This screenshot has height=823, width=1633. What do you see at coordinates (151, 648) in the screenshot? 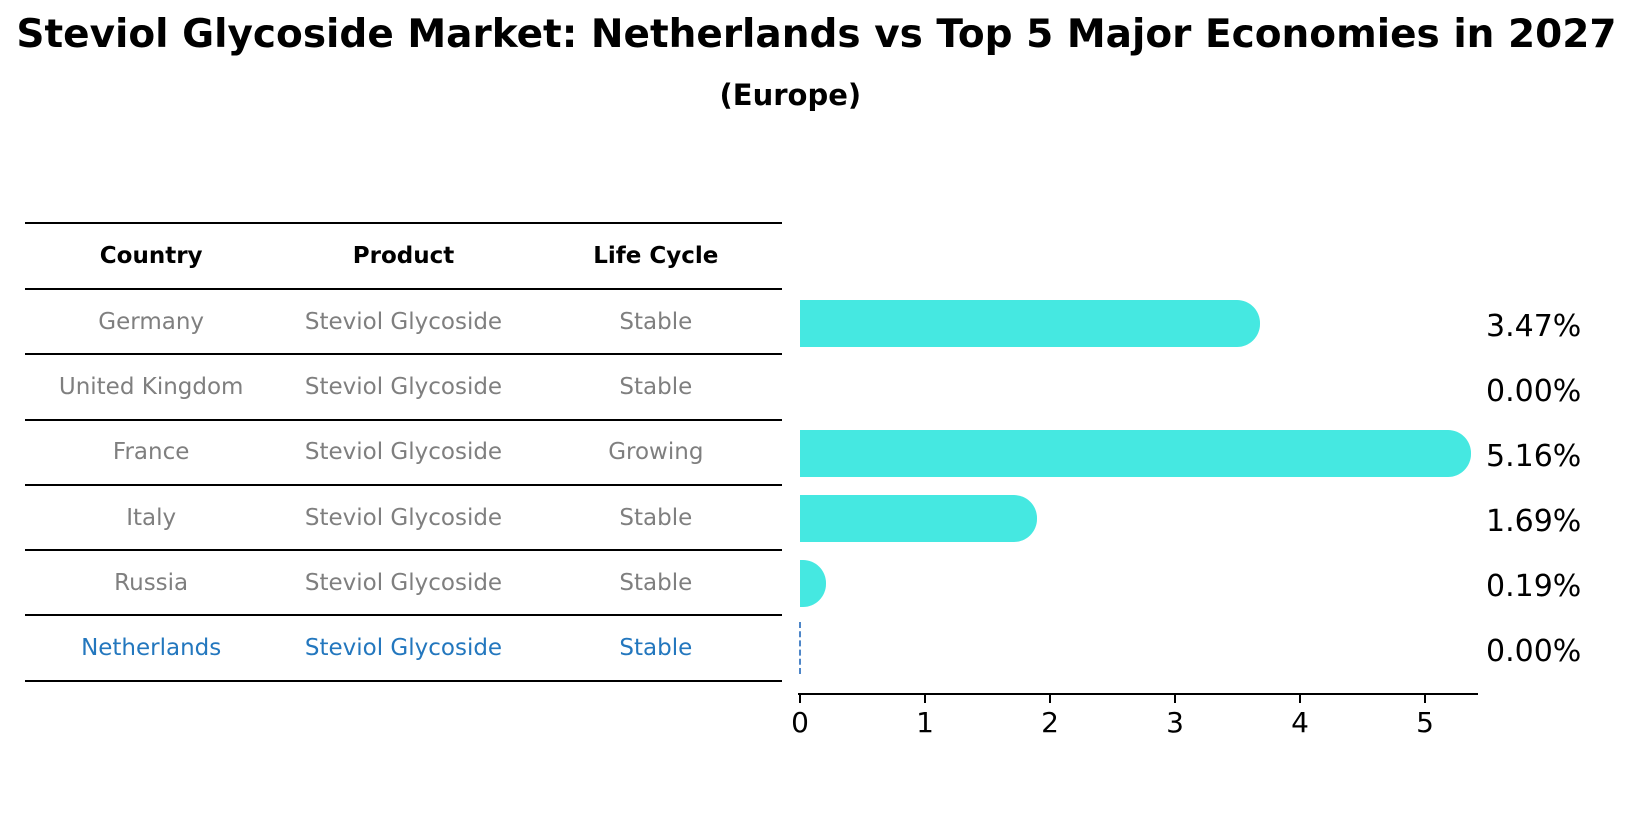
I see `country-cell: Netherlands` at bounding box center [151, 648].